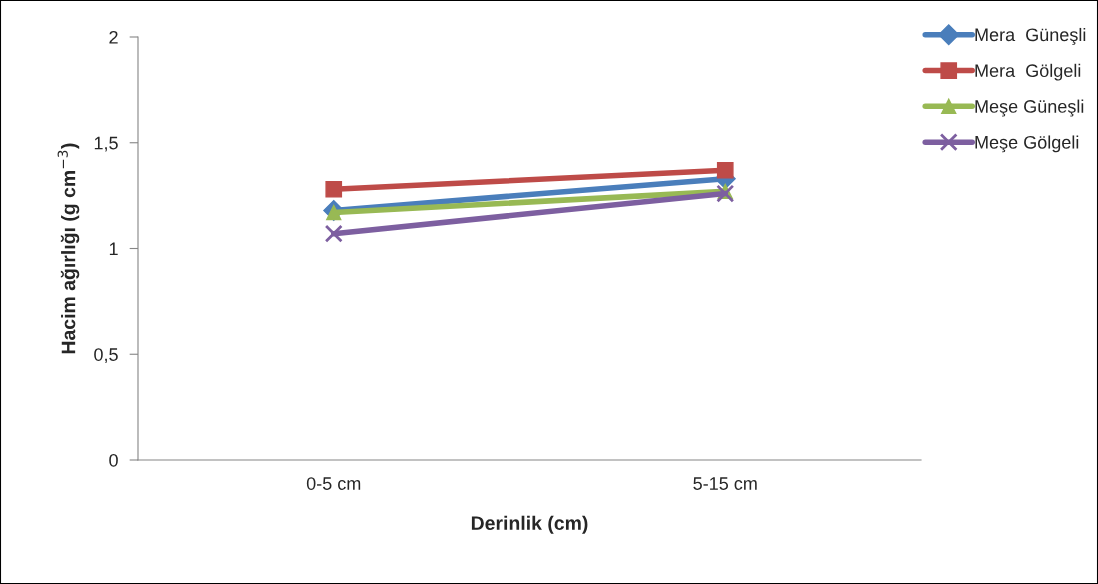  Describe the element at coordinates (1027, 144) in the screenshot. I see `legend-label: Meşe Gölgeli` at that location.